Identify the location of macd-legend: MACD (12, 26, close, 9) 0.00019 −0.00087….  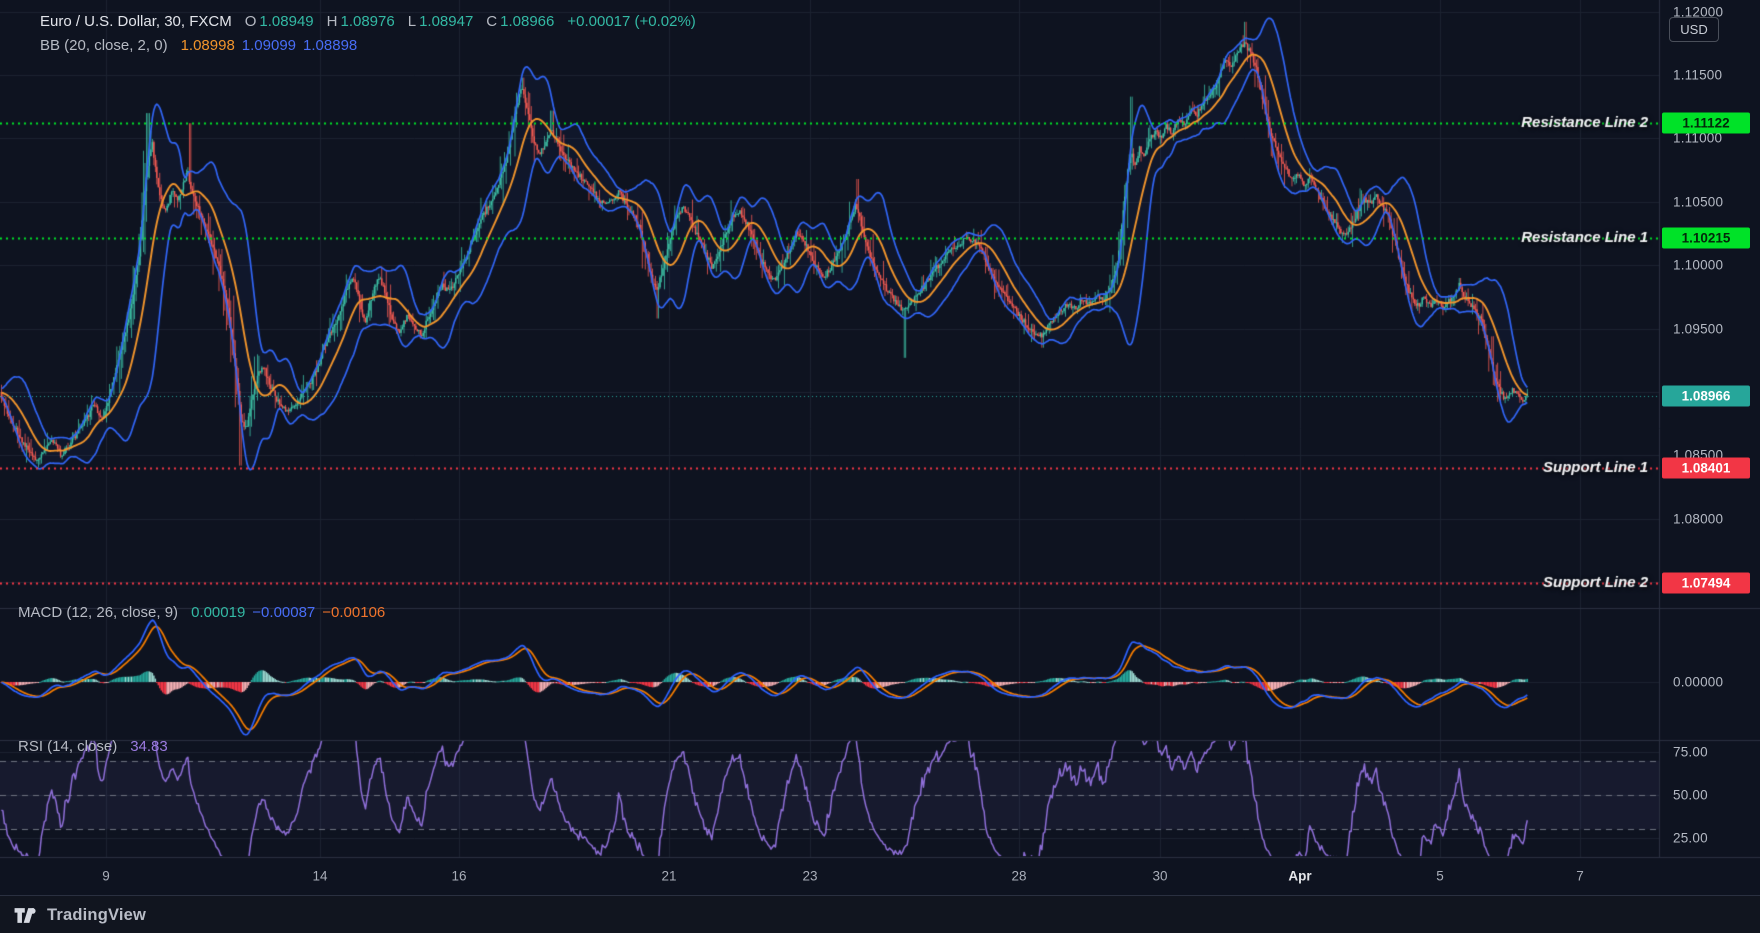
(201, 612).